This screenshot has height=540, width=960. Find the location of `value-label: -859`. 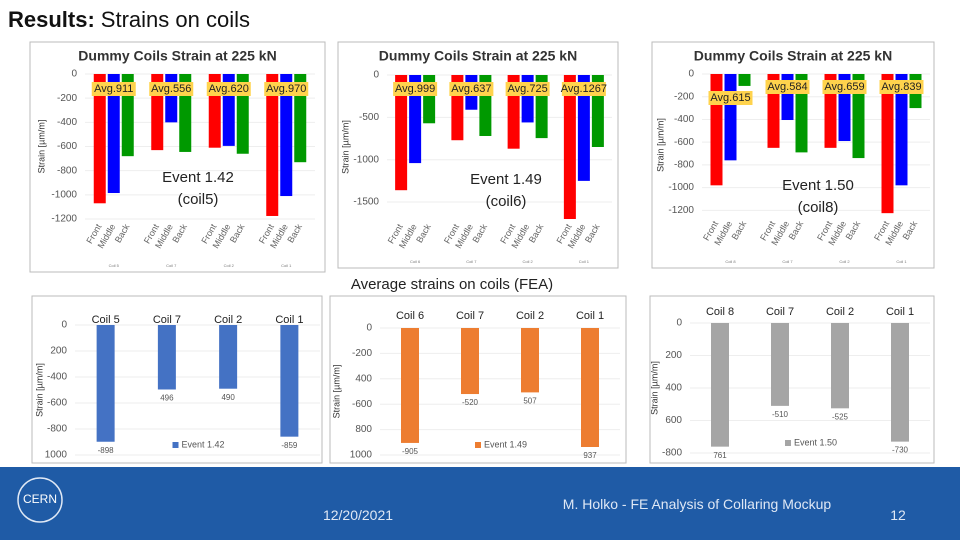

value-label: -859 is located at coordinates (289, 445).